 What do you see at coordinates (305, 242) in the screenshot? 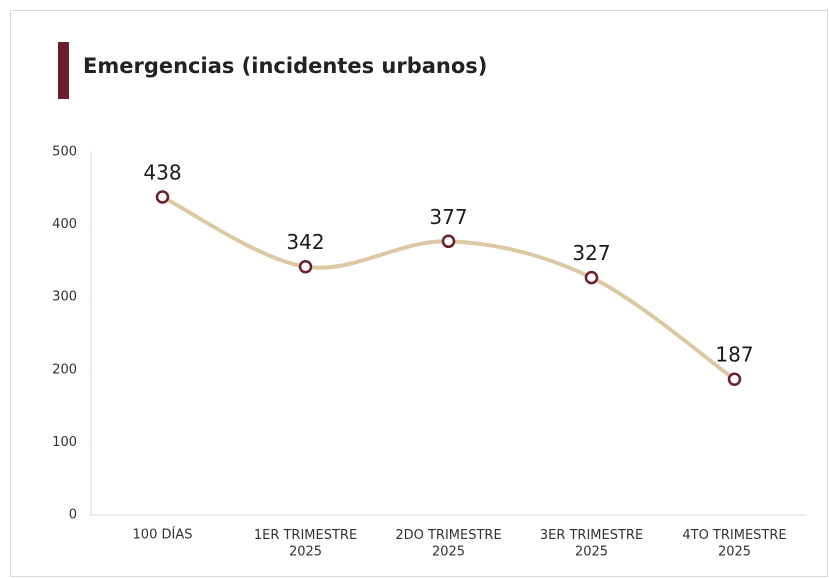
I see `data-label: 342` at bounding box center [305, 242].